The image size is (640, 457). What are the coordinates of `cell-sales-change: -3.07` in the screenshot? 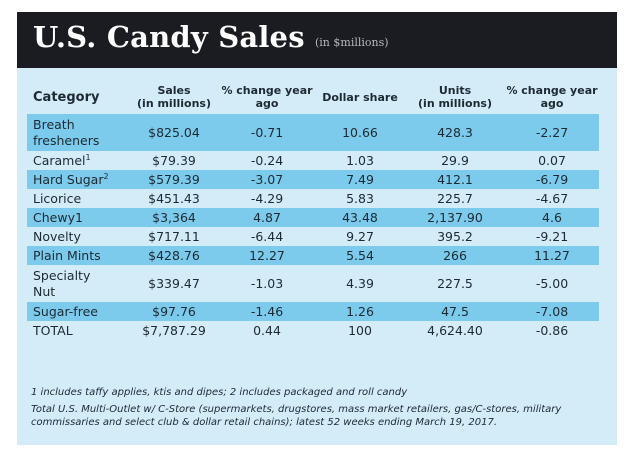 It's located at (267, 179).